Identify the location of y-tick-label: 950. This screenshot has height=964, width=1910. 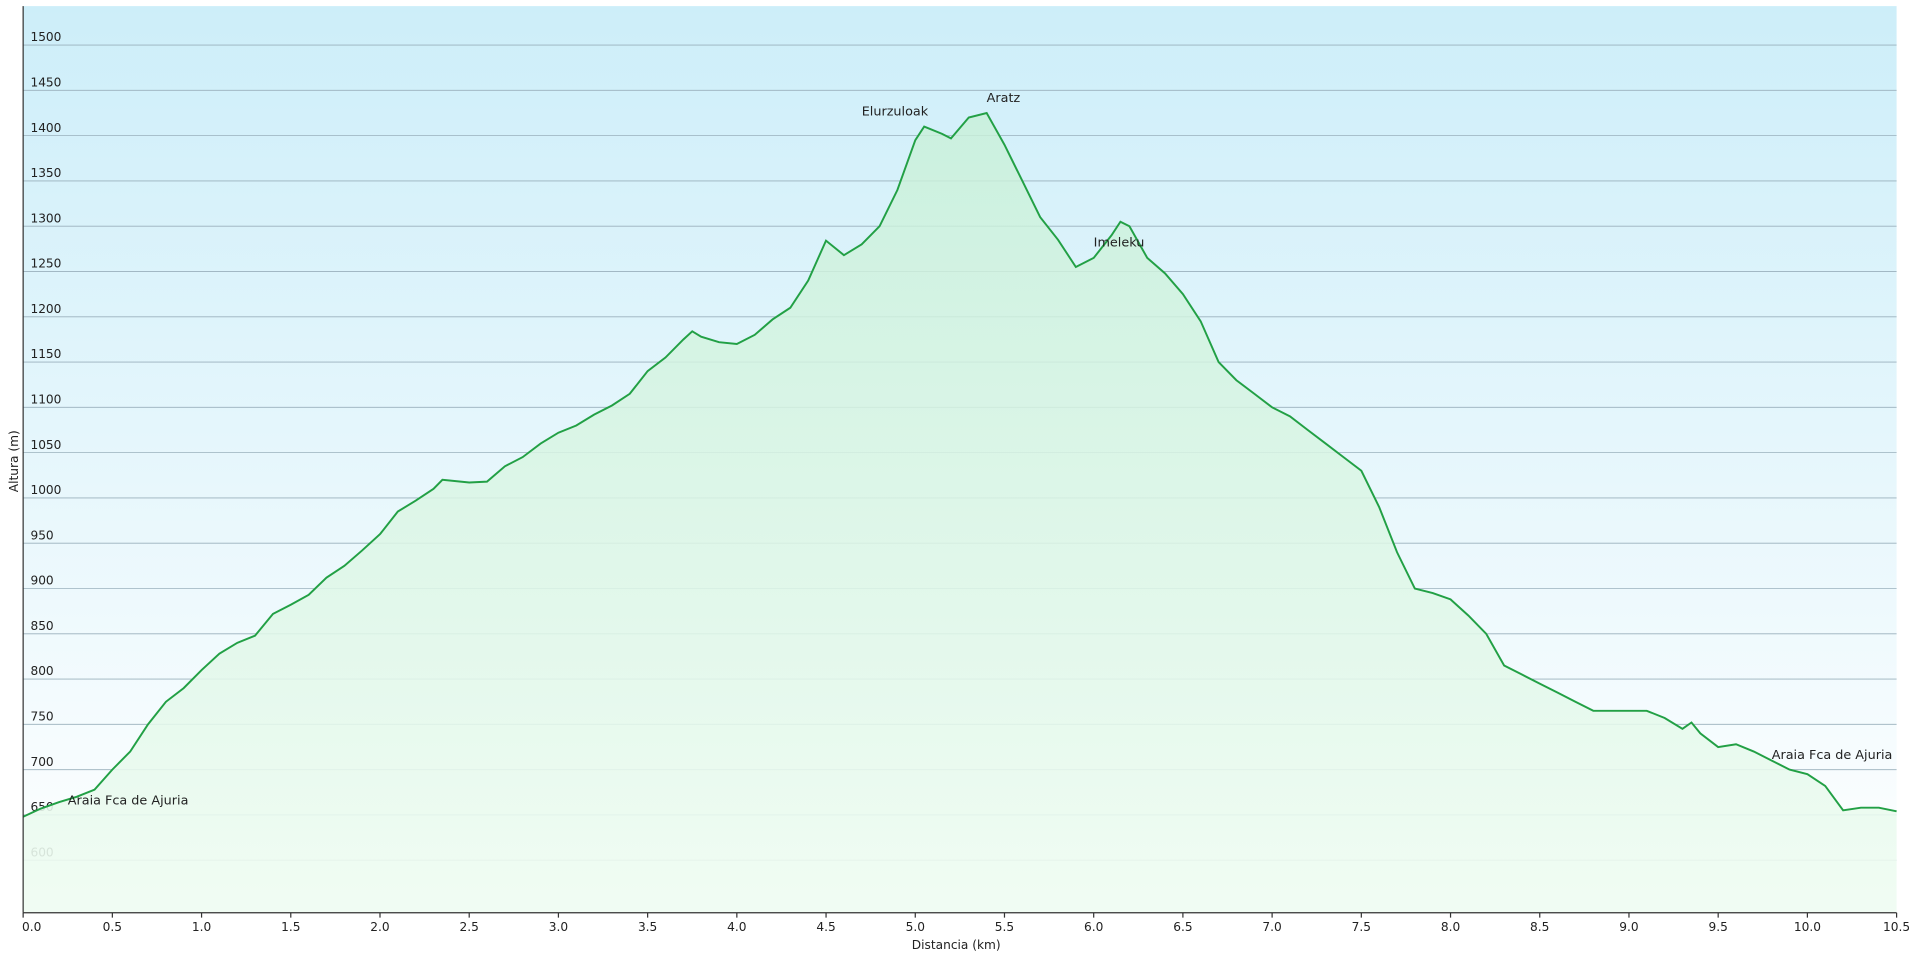
(41, 535).